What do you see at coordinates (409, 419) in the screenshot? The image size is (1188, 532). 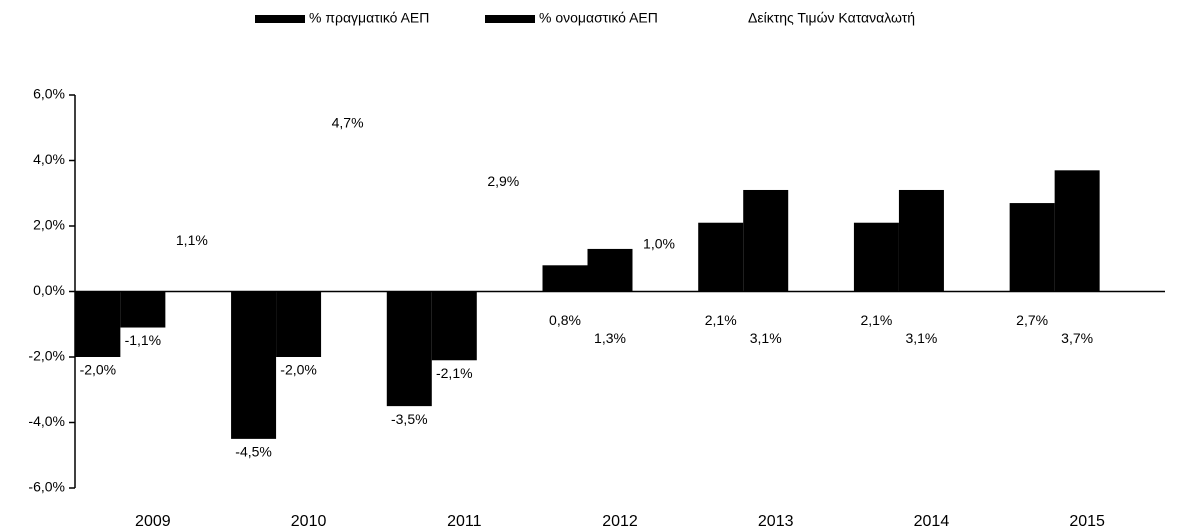 I see `data-label: -3,5%` at bounding box center [409, 419].